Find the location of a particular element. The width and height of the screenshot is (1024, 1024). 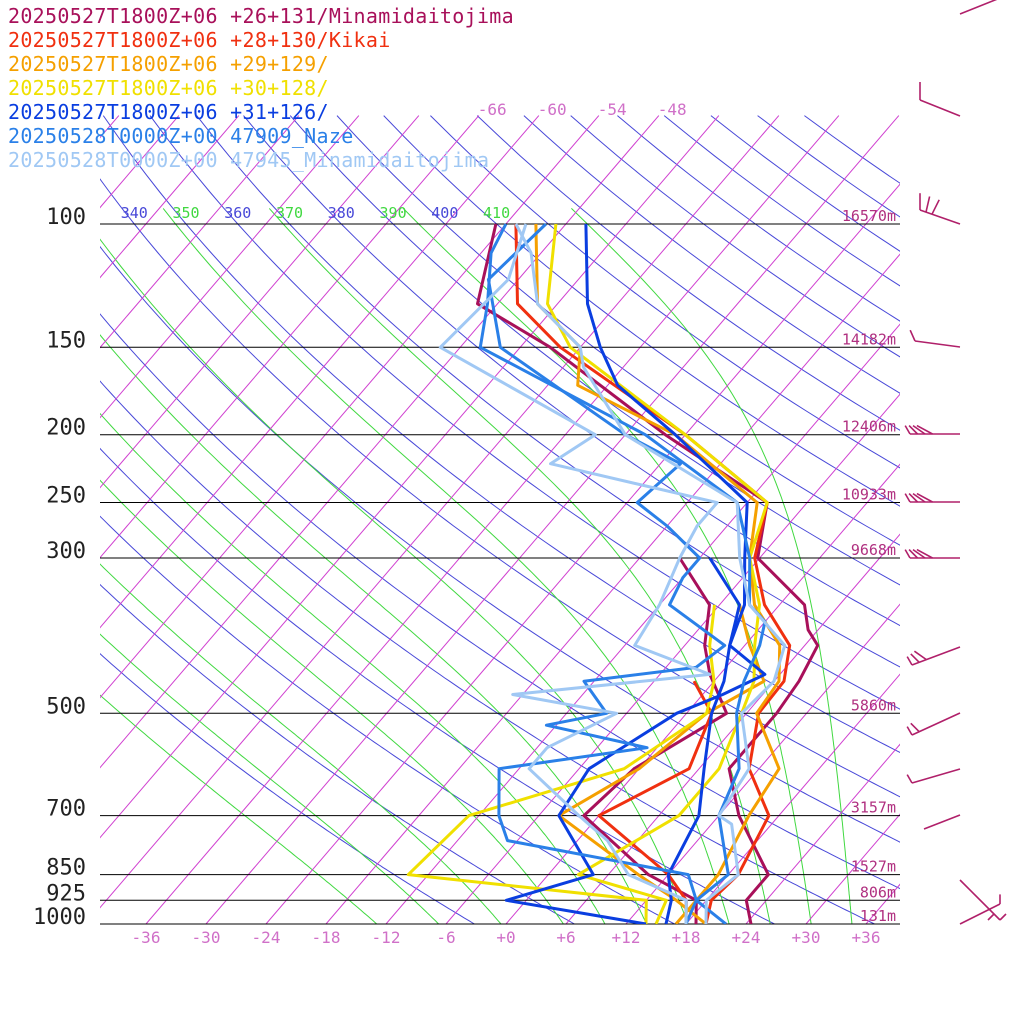

pressure-tick-label: 200 is located at coordinates (66, 428).